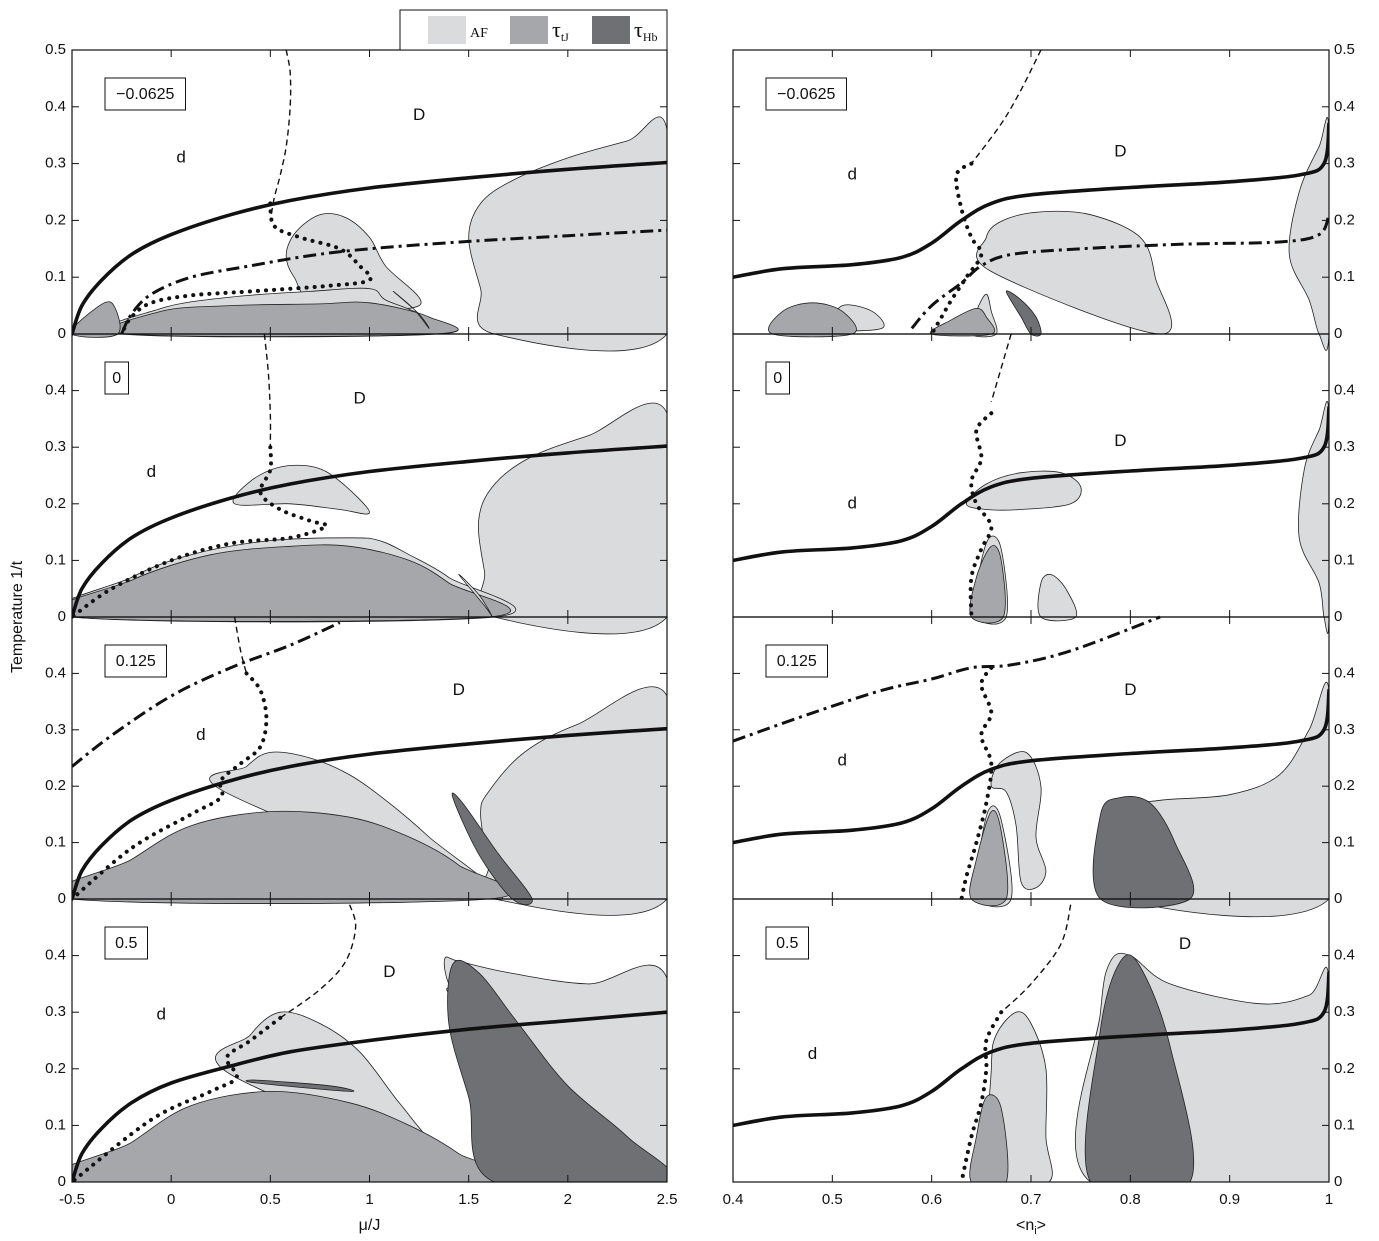 Image resolution: width=1379 pixels, height=1241 pixels. Describe the element at coordinates (1130, 1199) in the screenshot. I see `x-tick-label: 0.8` at that location.